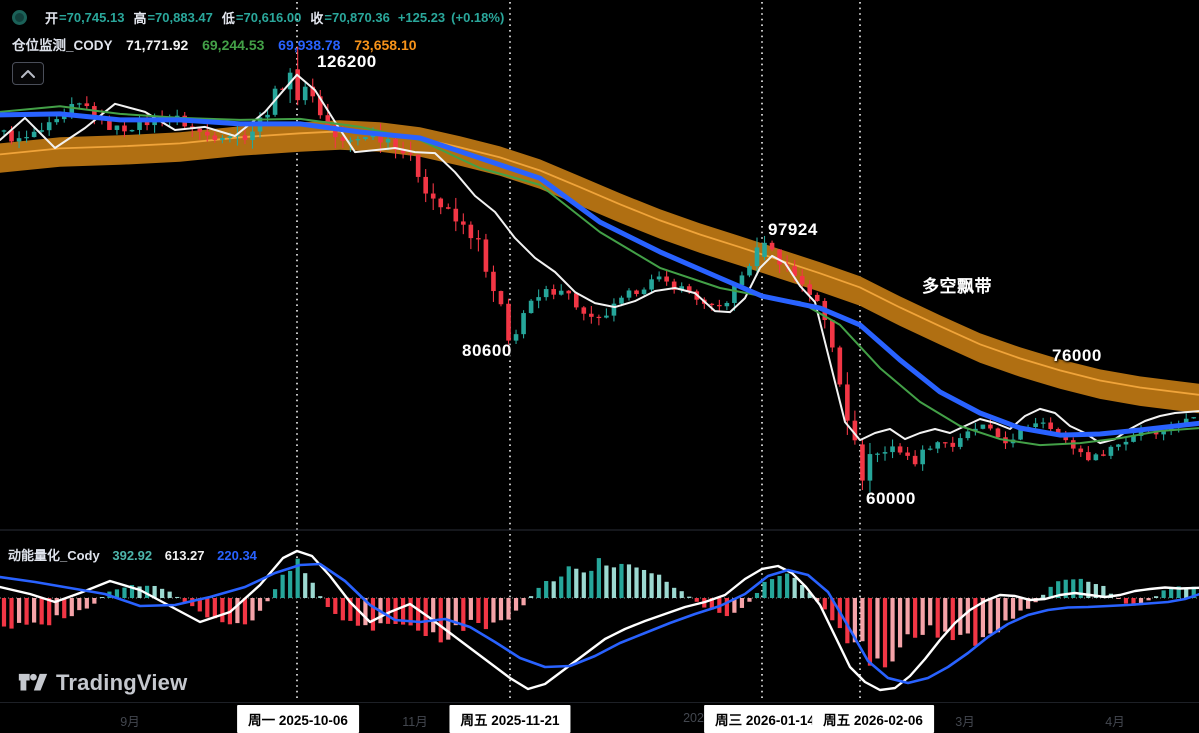  What do you see at coordinates (487, 350) in the screenshot?
I see `price-label-annotation: 80600` at bounding box center [487, 350].